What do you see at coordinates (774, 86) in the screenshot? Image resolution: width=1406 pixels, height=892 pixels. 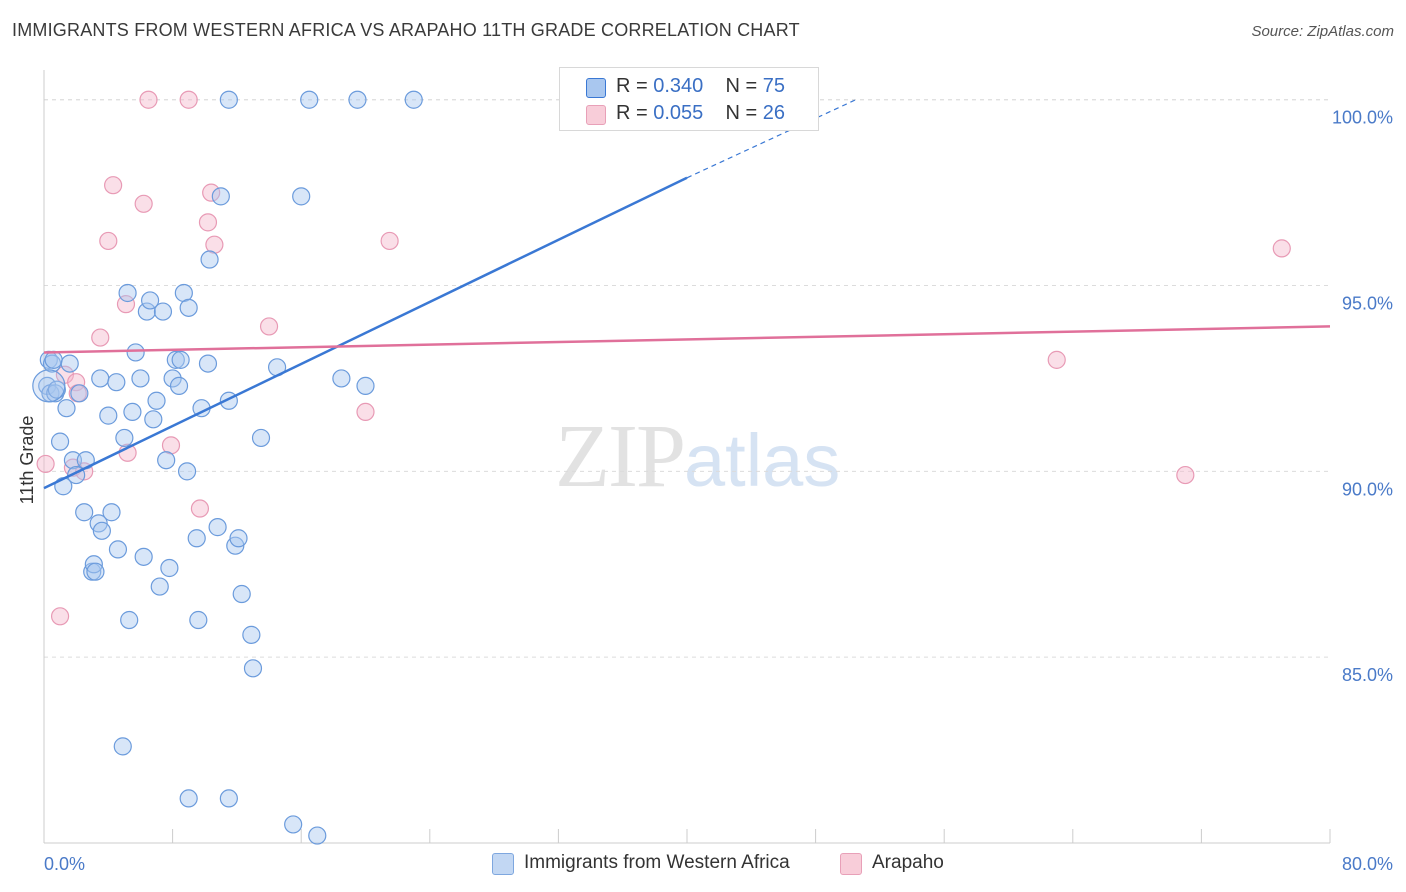 I see `legend-n-value: 75` at bounding box center [774, 86].